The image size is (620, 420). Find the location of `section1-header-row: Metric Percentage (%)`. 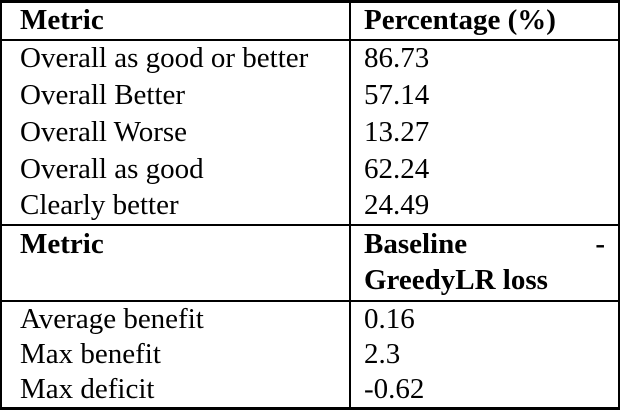

section1-header-row: Metric Percentage (%) is located at coordinates (310, 21).